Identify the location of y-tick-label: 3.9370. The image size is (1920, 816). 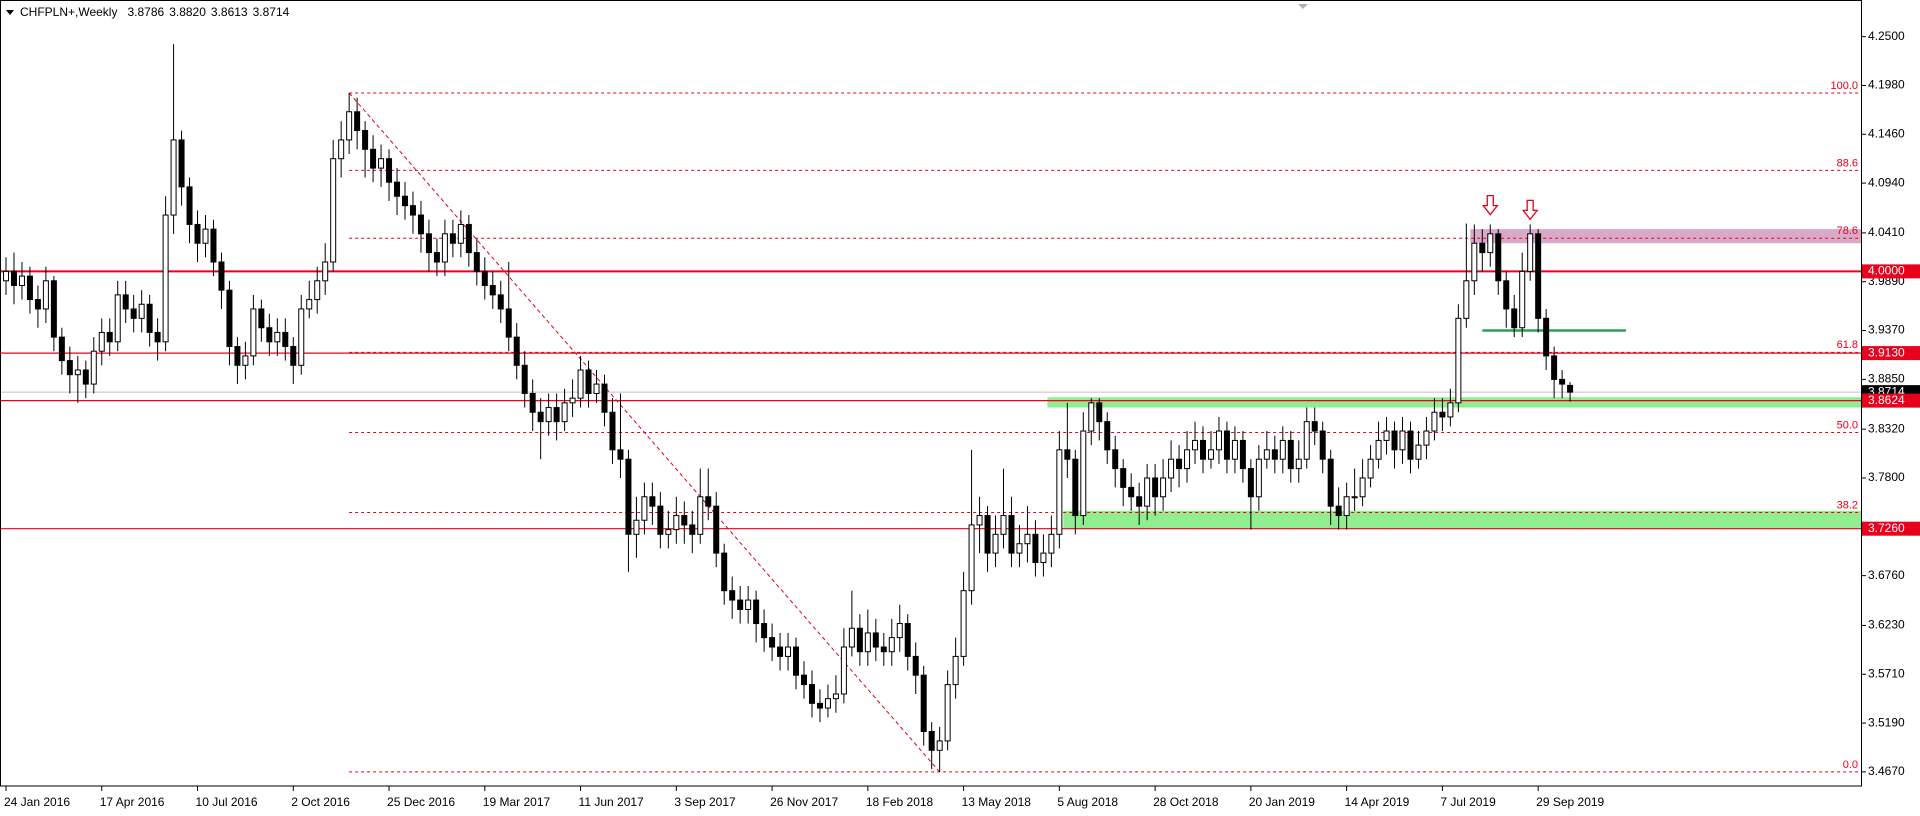
(1886, 330).